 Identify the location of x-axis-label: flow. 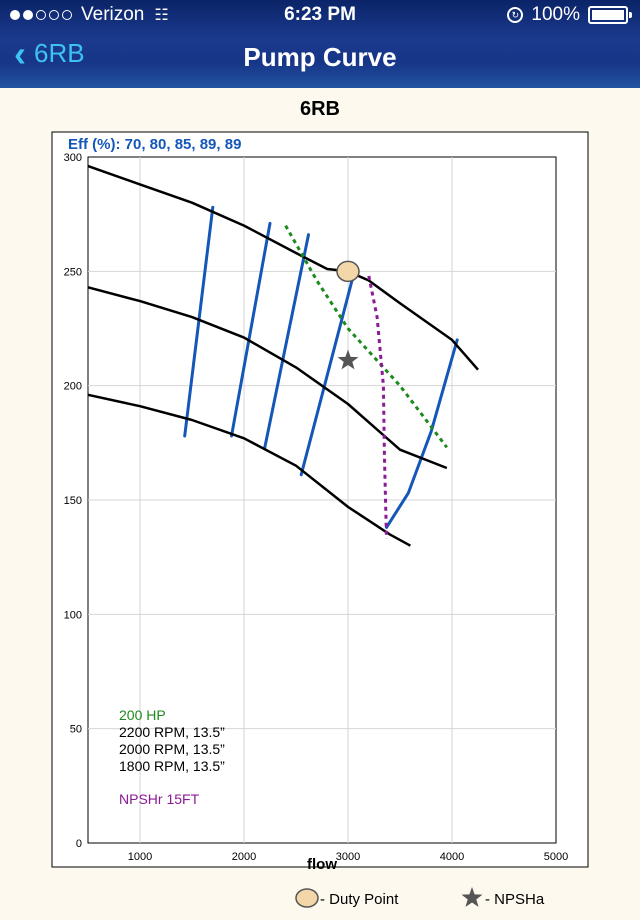
(322, 864).